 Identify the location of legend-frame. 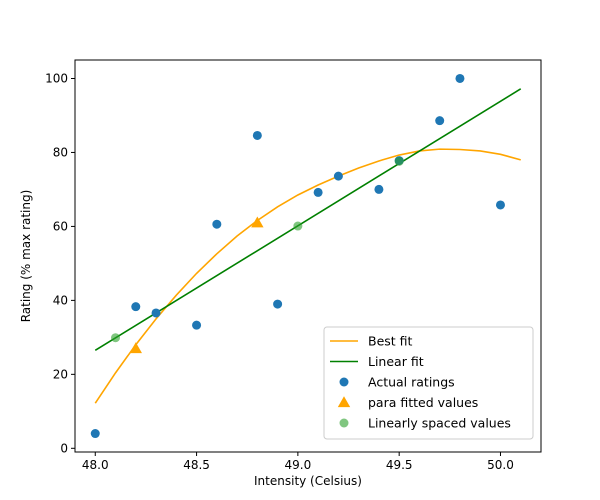
(428, 383).